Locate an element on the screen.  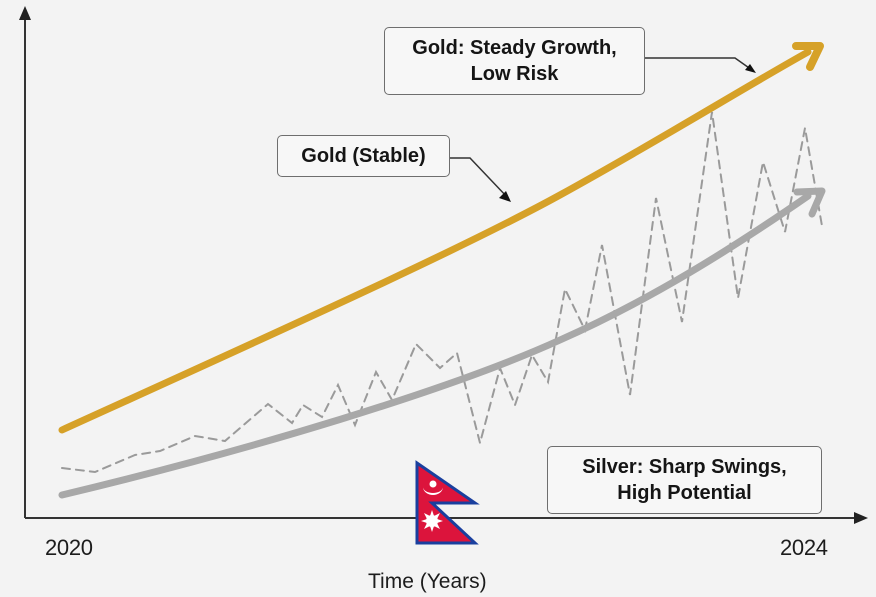
callout-gold-growth: Gold: Steady Growth, Low Risk is located at coordinates (514, 61).